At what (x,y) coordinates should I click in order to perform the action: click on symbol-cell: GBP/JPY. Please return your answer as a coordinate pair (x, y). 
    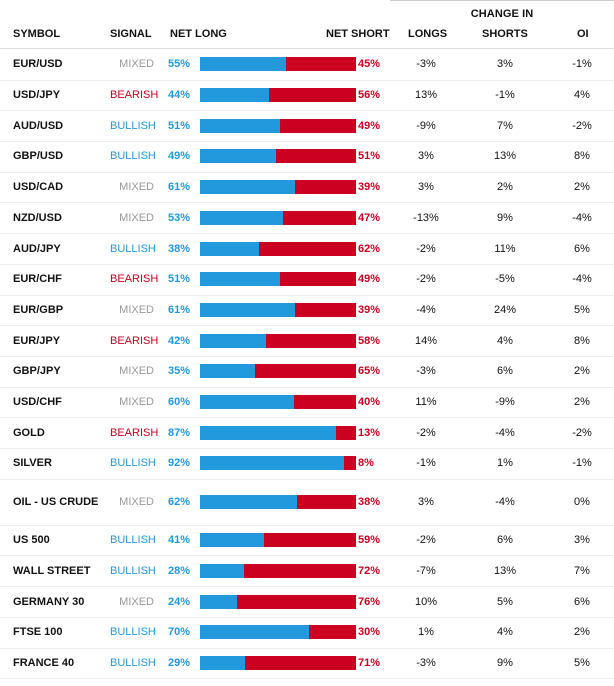
    Looking at the image, I should click on (37, 371).